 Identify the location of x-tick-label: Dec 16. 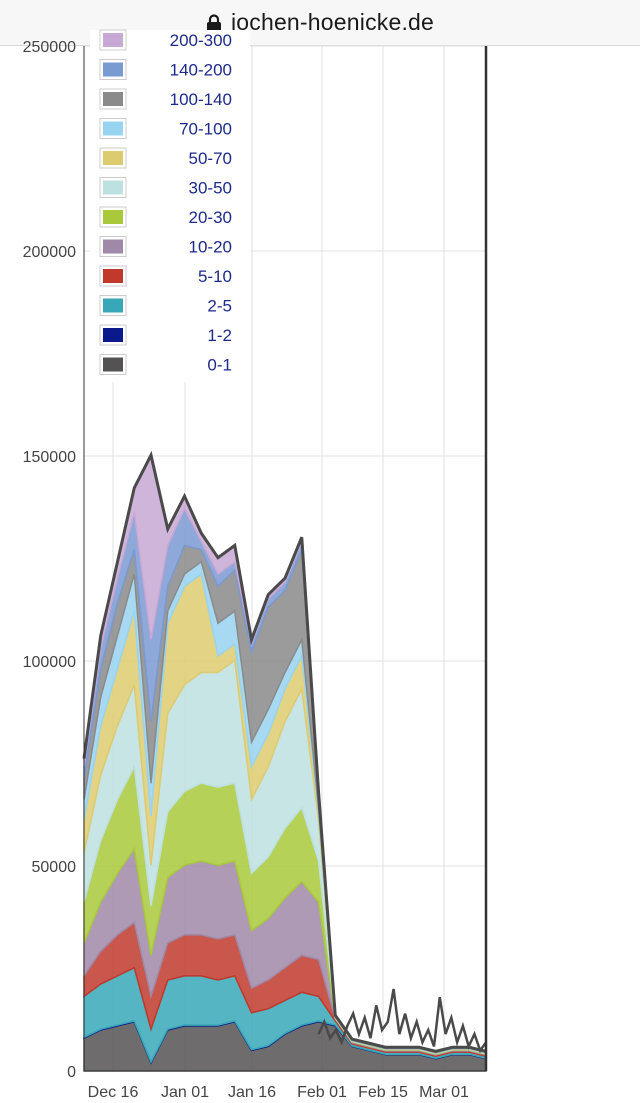
(113, 1092).